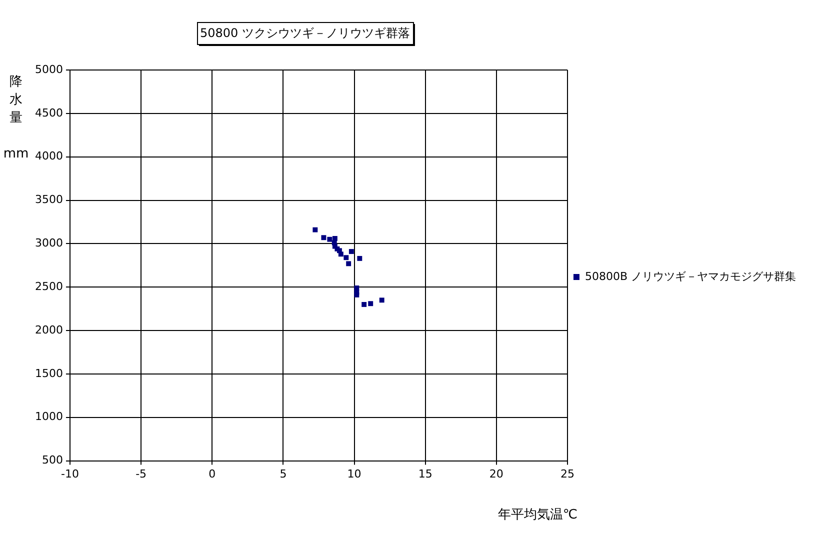 Image resolution: width=816 pixels, height=534 pixels. What do you see at coordinates (52, 460) in the screenshot?
I see `y-tick-label: 500` at bounding box center [52, 460].